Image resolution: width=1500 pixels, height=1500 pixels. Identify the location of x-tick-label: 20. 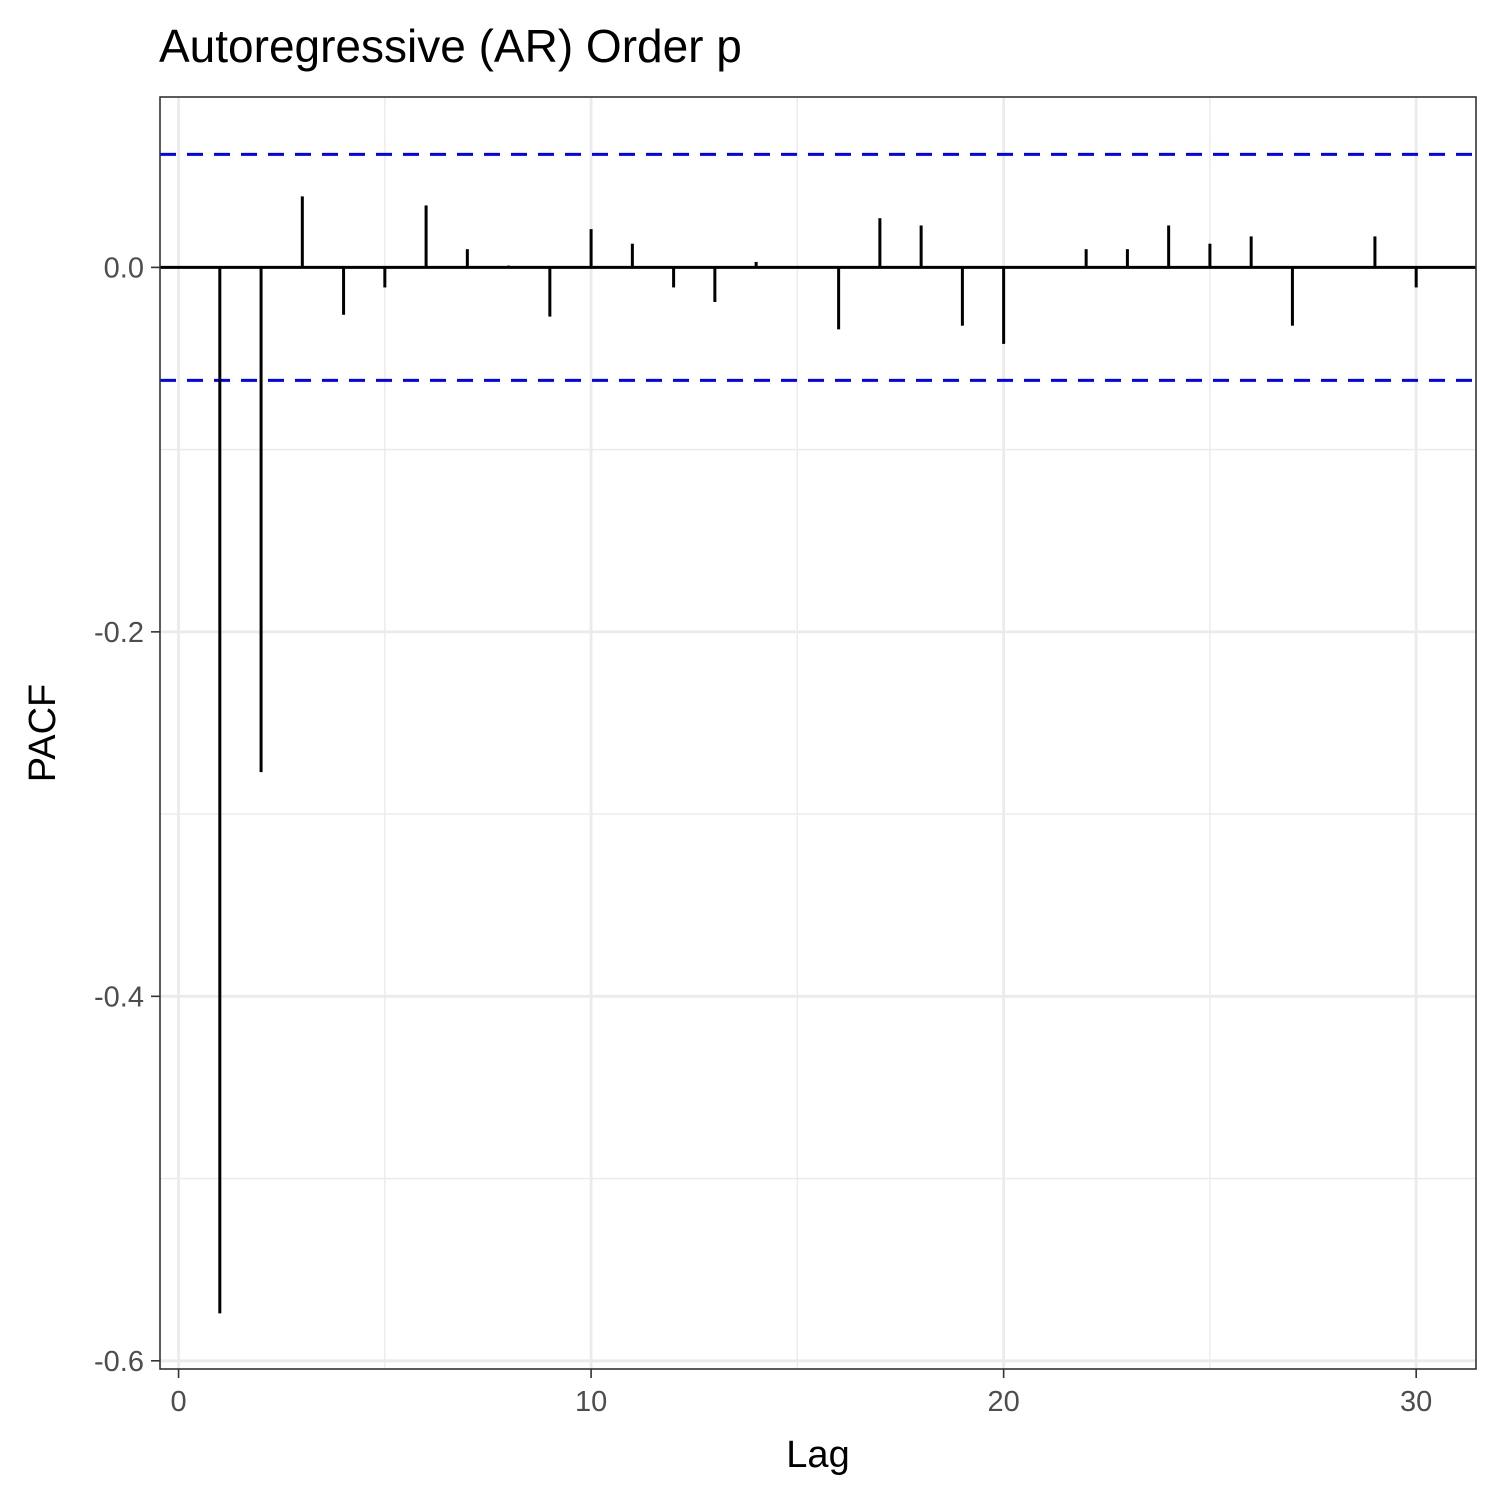
(1004, 1402).